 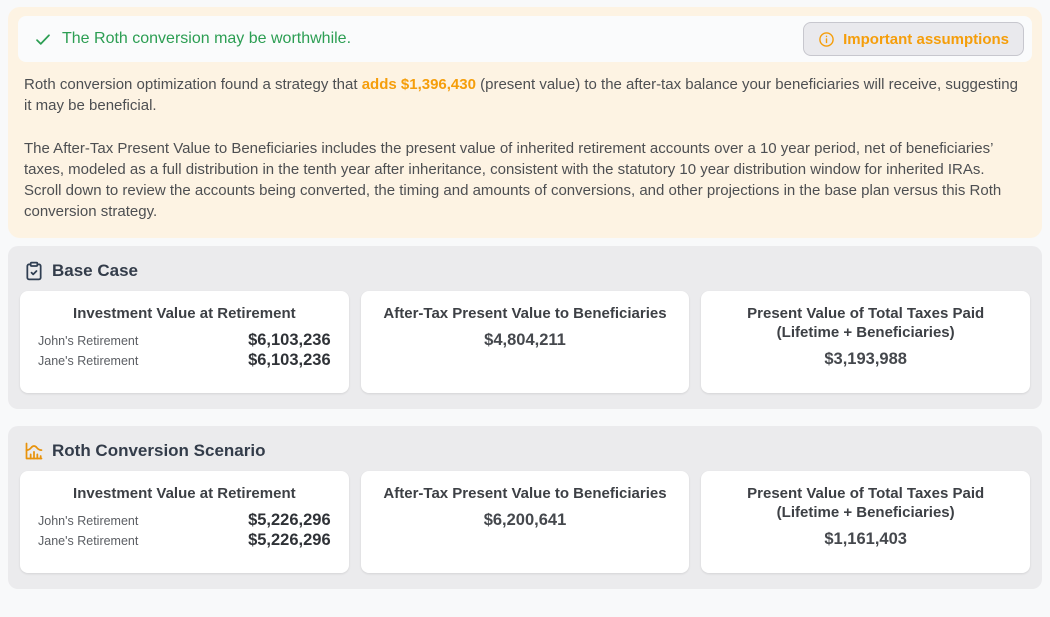 What do you see at coordinates (418, 84) in the screenshot?
I see `added-value-highlight: adds $1,396,430` at bounding box center [418, 84].